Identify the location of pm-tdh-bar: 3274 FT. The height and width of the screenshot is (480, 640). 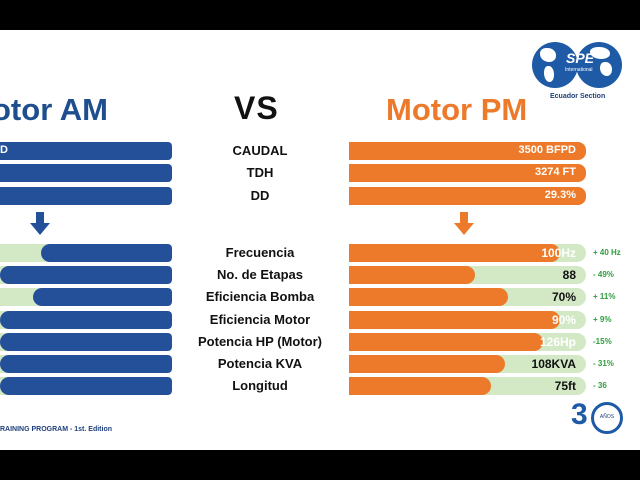
(467, 173).